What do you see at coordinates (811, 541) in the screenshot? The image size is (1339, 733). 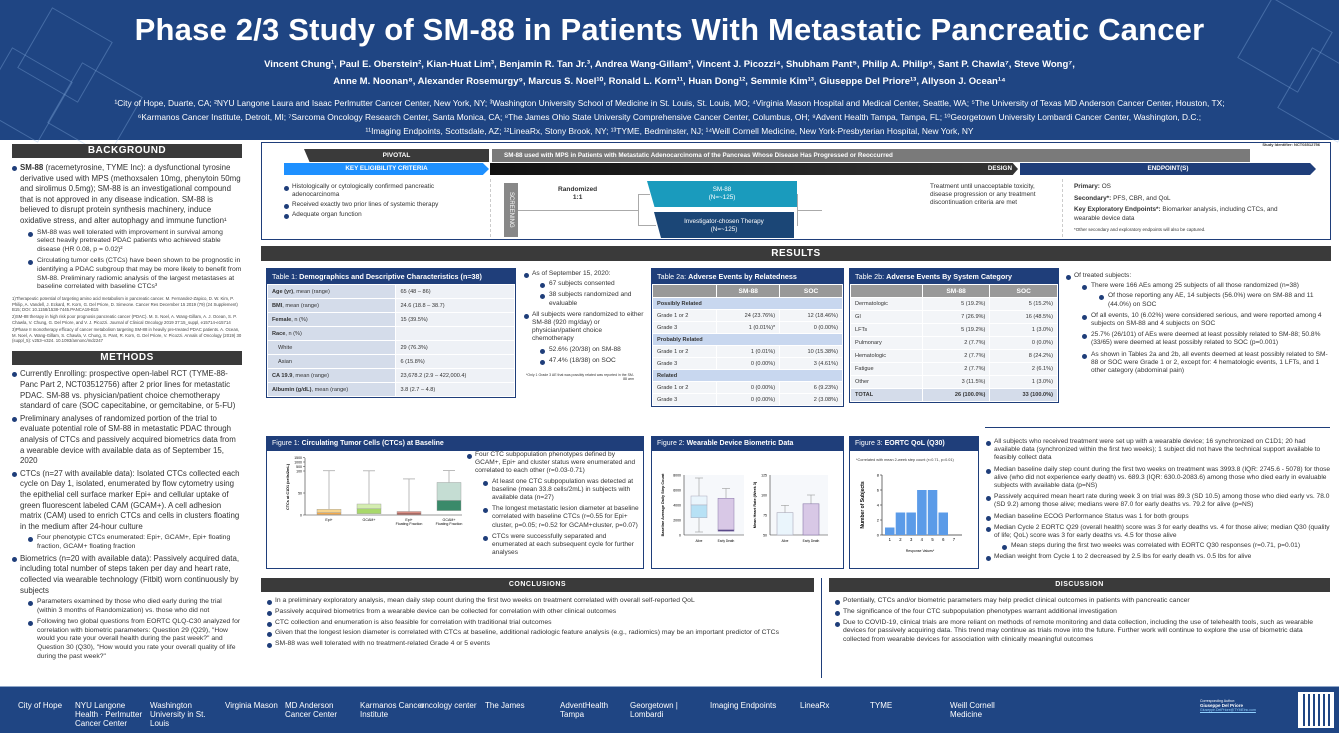 I see `x-tick-label: Early Death` at bounding box center [811, 541].